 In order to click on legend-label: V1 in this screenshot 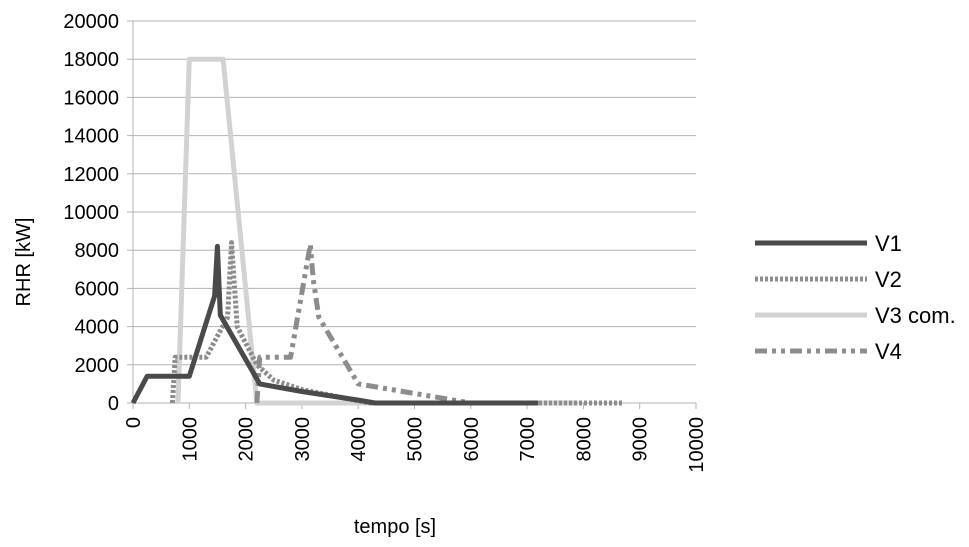, I will do `click(888, 243)`.